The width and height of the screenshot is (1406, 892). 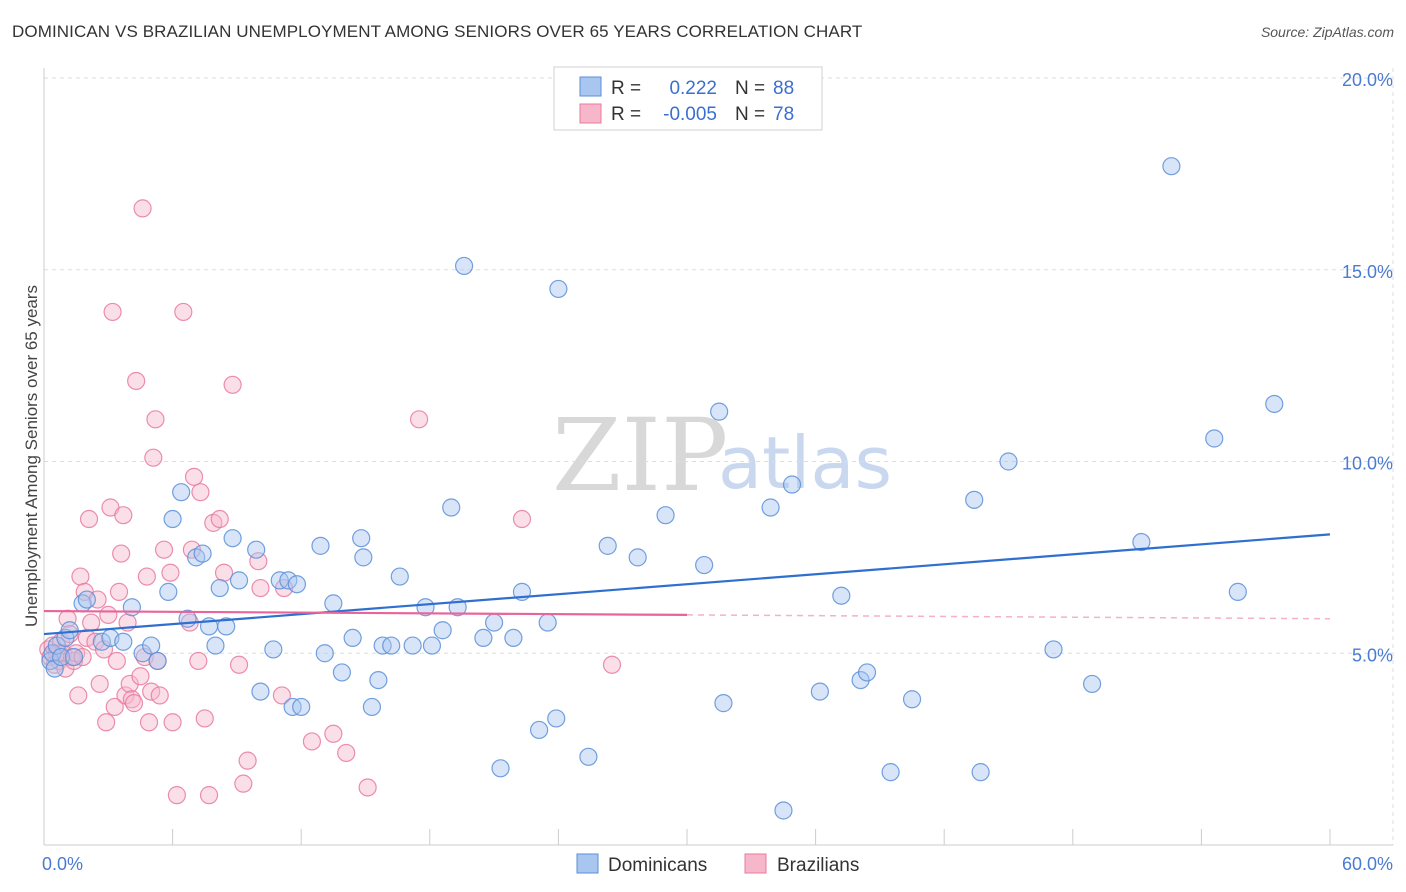 I want to click on dominicans-trend-line, so click(x=687, y=584).